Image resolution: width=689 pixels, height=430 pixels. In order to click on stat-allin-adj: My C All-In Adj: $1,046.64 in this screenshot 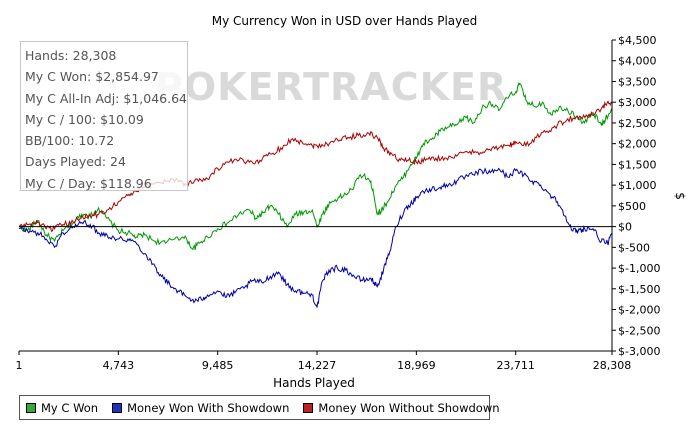, I will do `click(106, 98)`.